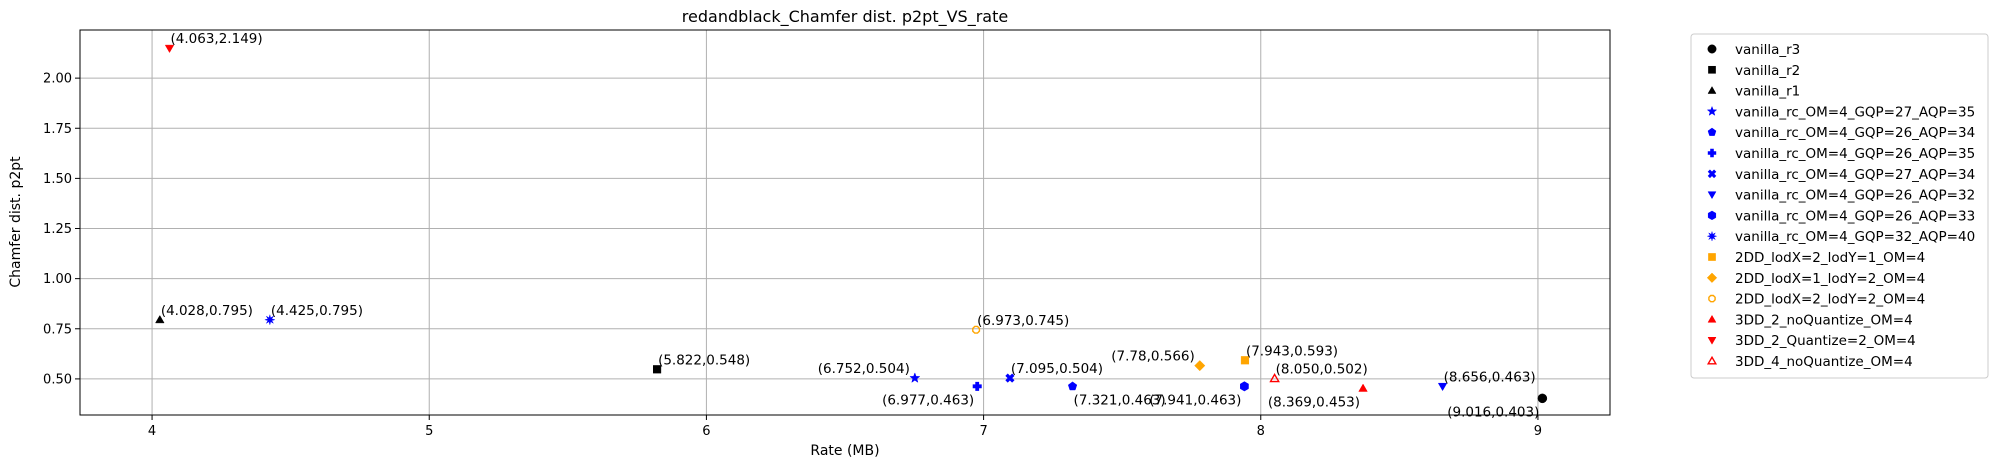 The image size is (1997, 468). I want to click on data-point: (8.369,0.453), so click(1318, 396).